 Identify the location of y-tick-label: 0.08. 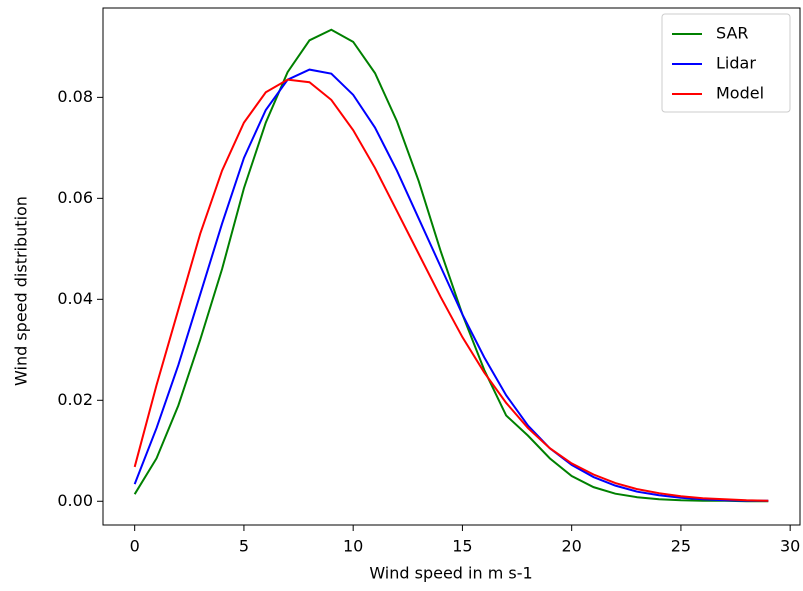
(75, 96).